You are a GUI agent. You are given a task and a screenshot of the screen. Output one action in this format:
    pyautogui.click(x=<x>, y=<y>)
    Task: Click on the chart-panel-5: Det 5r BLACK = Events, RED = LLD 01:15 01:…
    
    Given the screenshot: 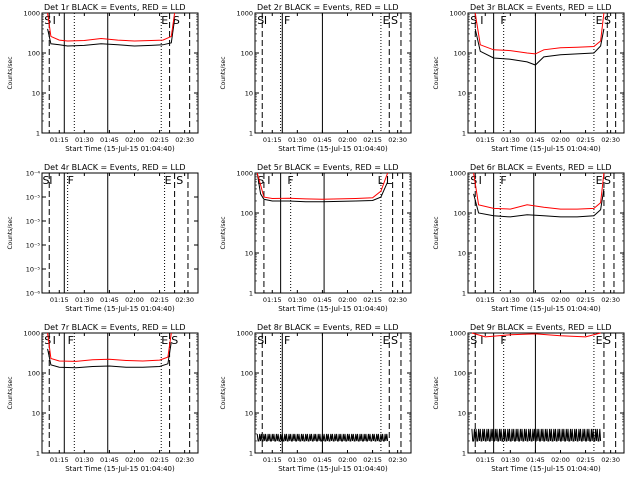 What is the action you would take?
    pyautogui.click(x=316, y=238)
    